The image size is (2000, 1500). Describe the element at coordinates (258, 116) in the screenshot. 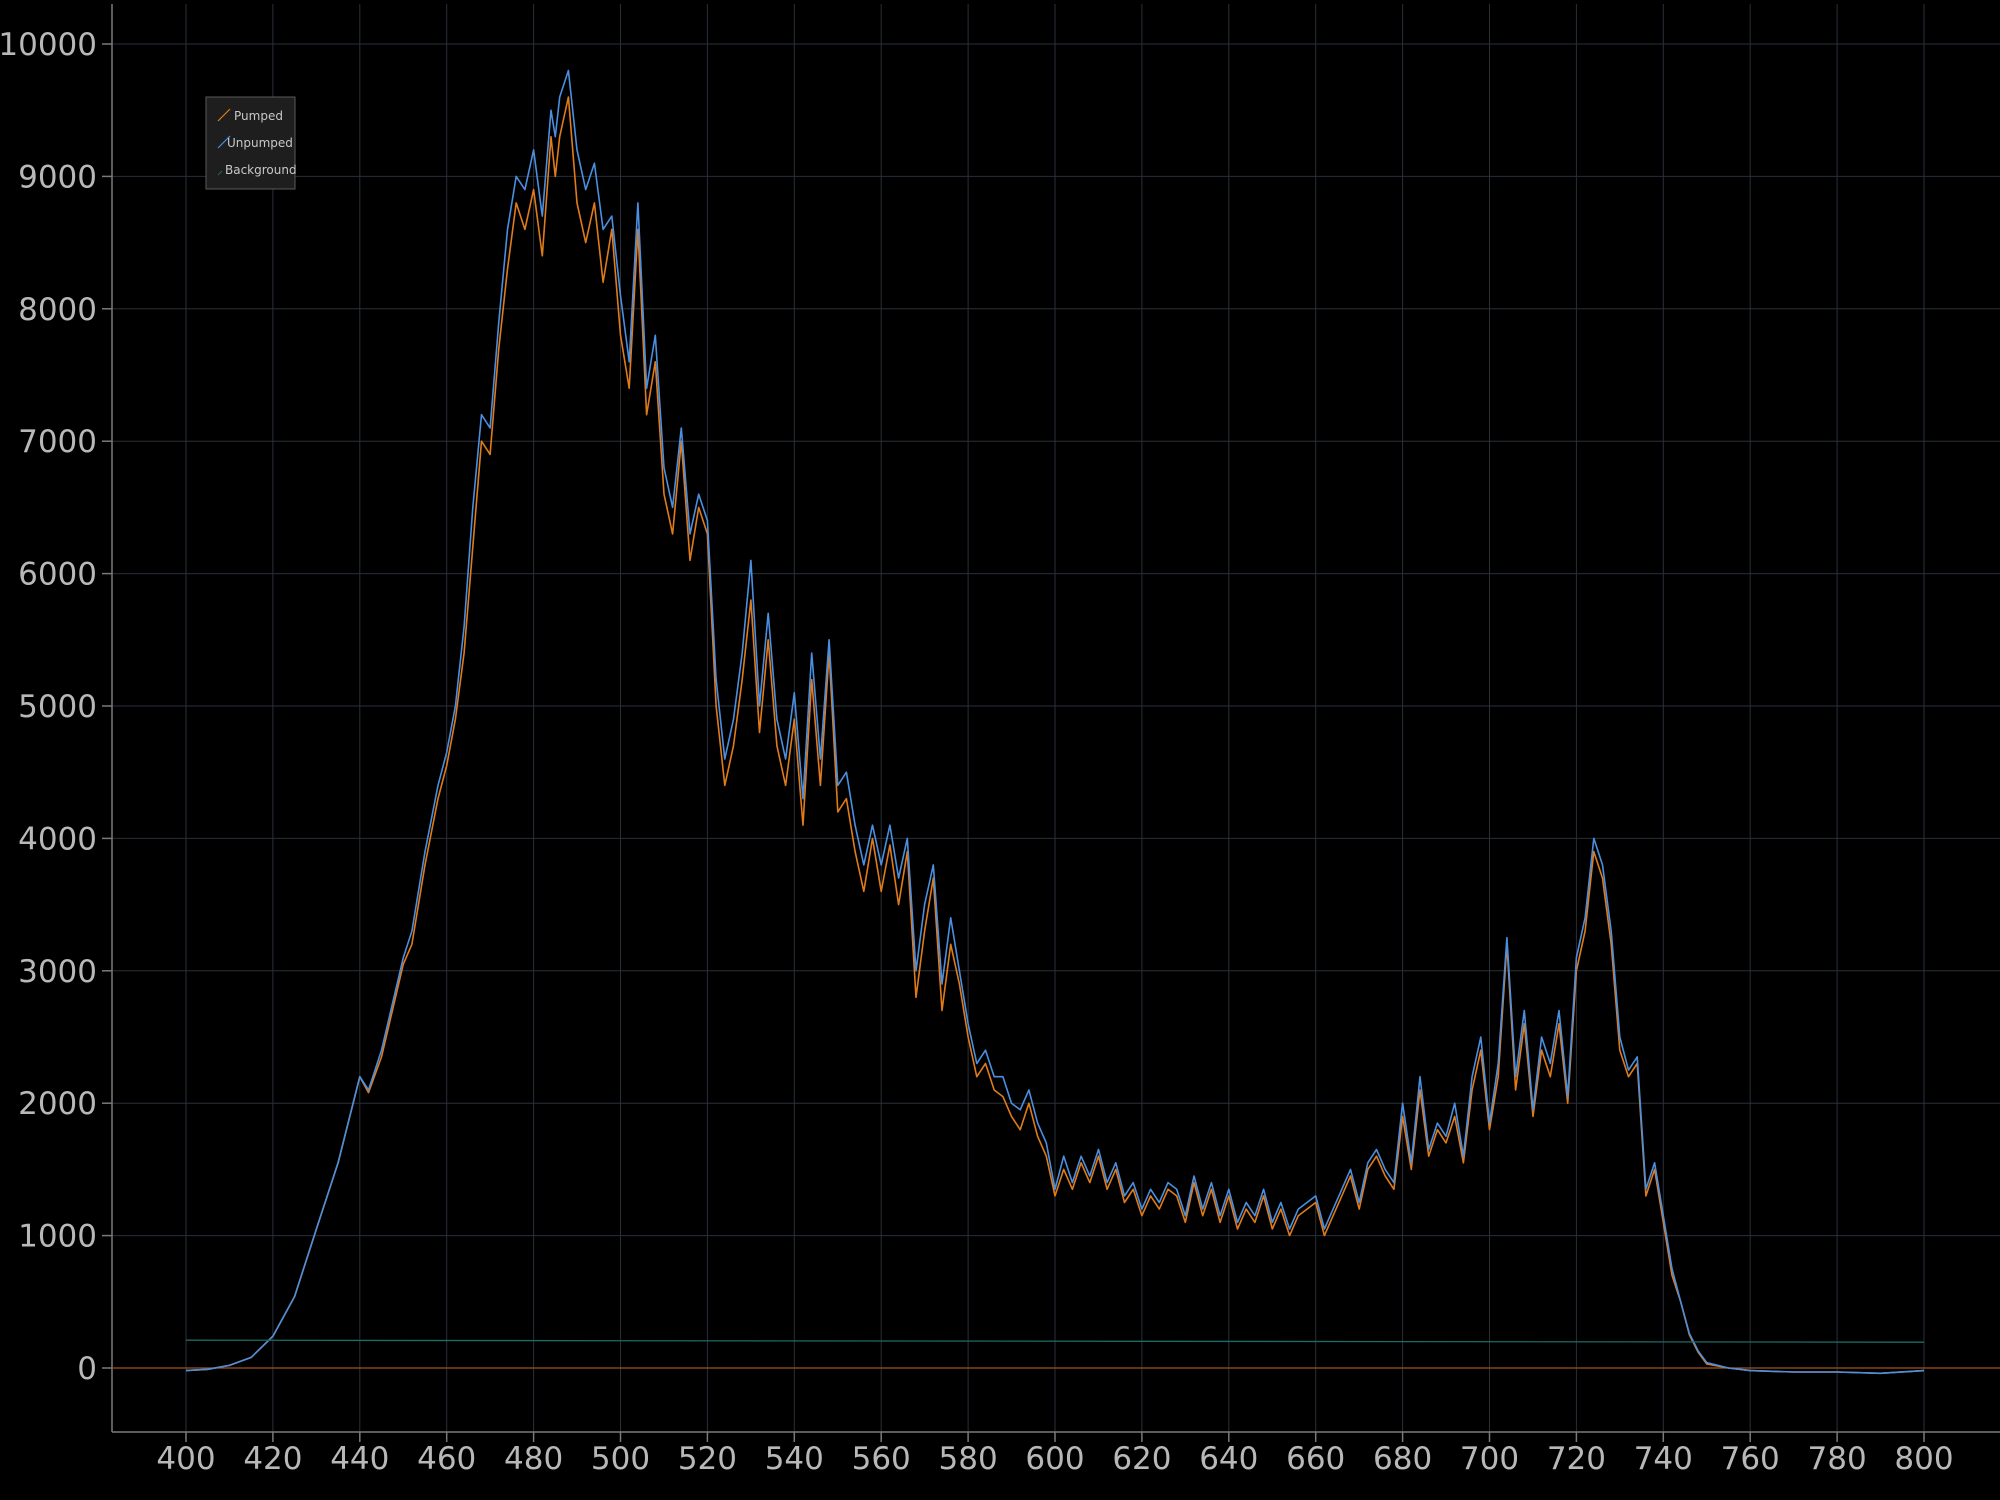

I see `legend-label-pumped: Pumped` at that location.